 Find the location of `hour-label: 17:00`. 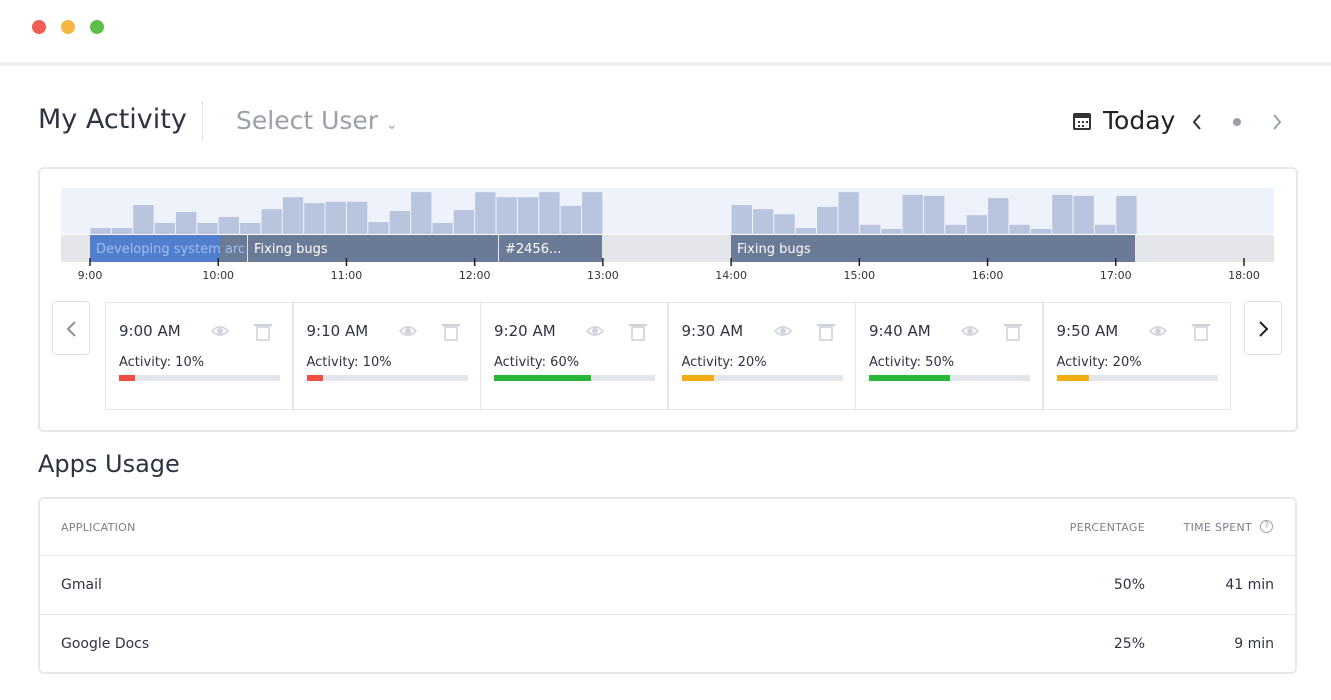

hour-label: 17:00 is located at coordinates (1116, 275).